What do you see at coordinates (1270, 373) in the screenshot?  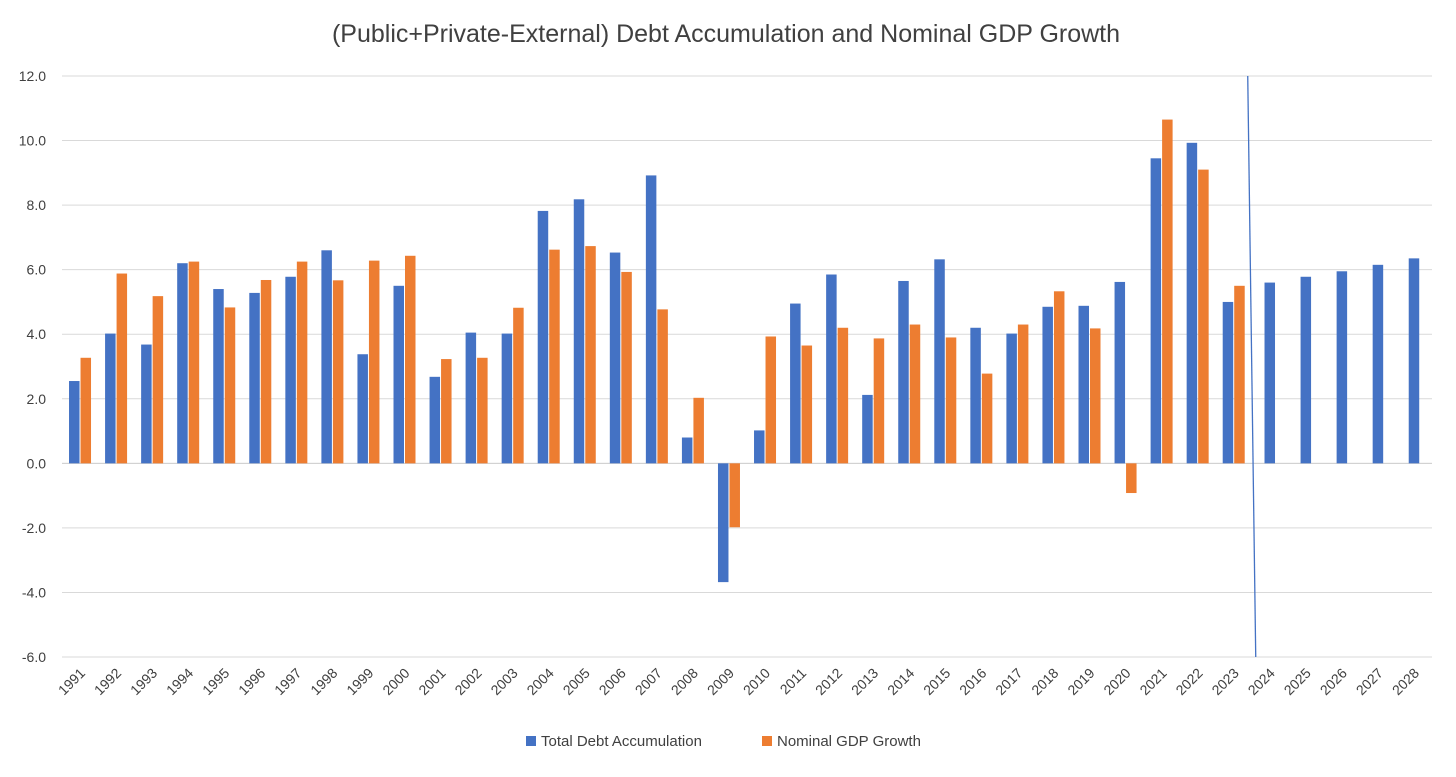 I see `debt-bar-2024` at bounding box center [1270, 373].